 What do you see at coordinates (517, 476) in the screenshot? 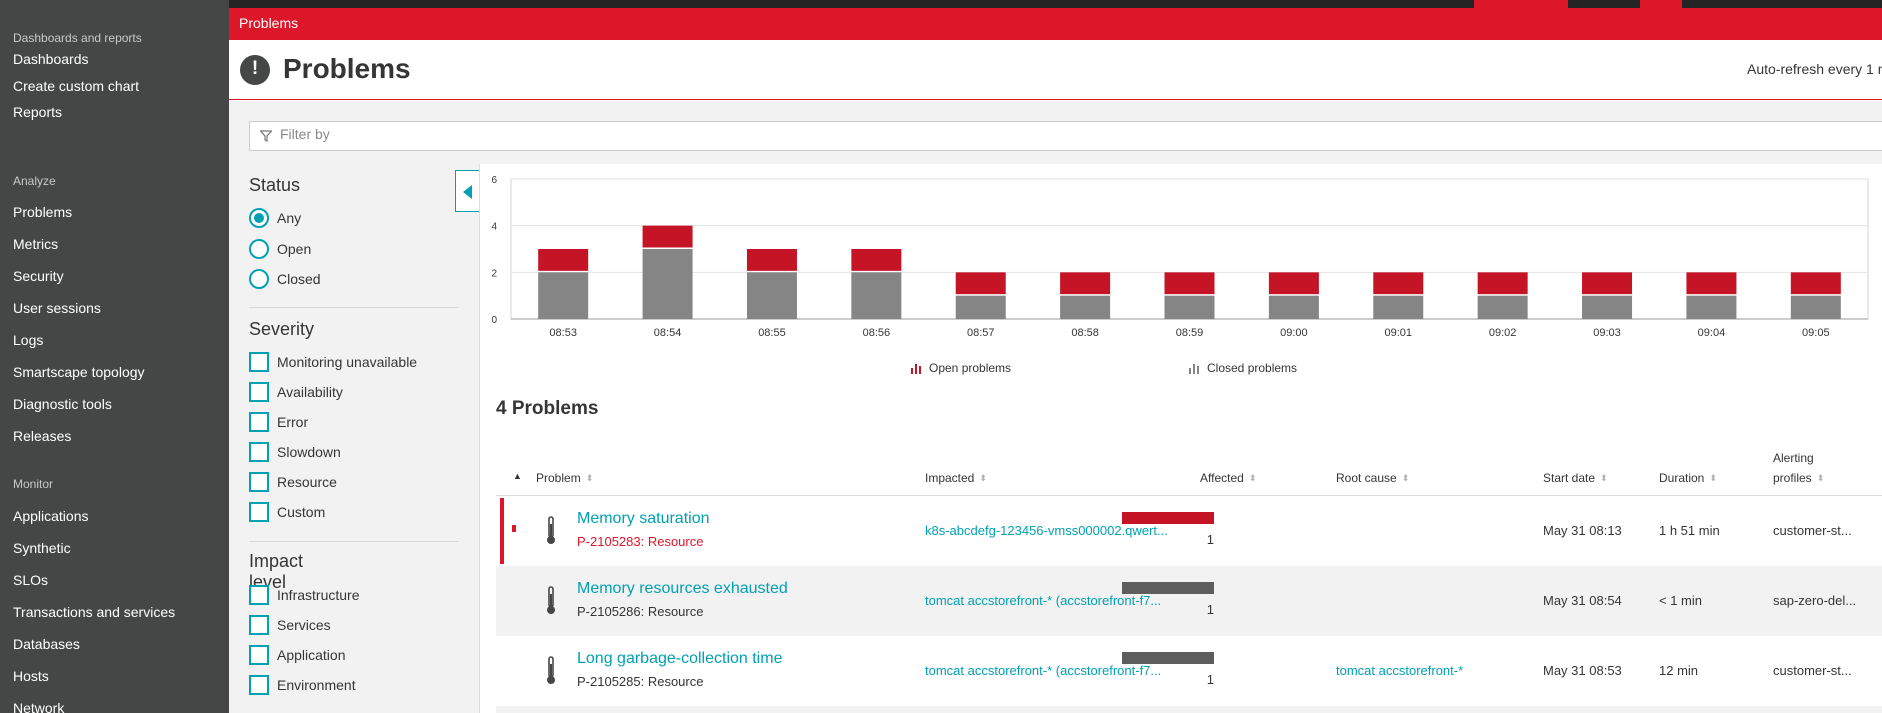
I see `sort-caret-icon: ▲` at bounding box center [517, 476].